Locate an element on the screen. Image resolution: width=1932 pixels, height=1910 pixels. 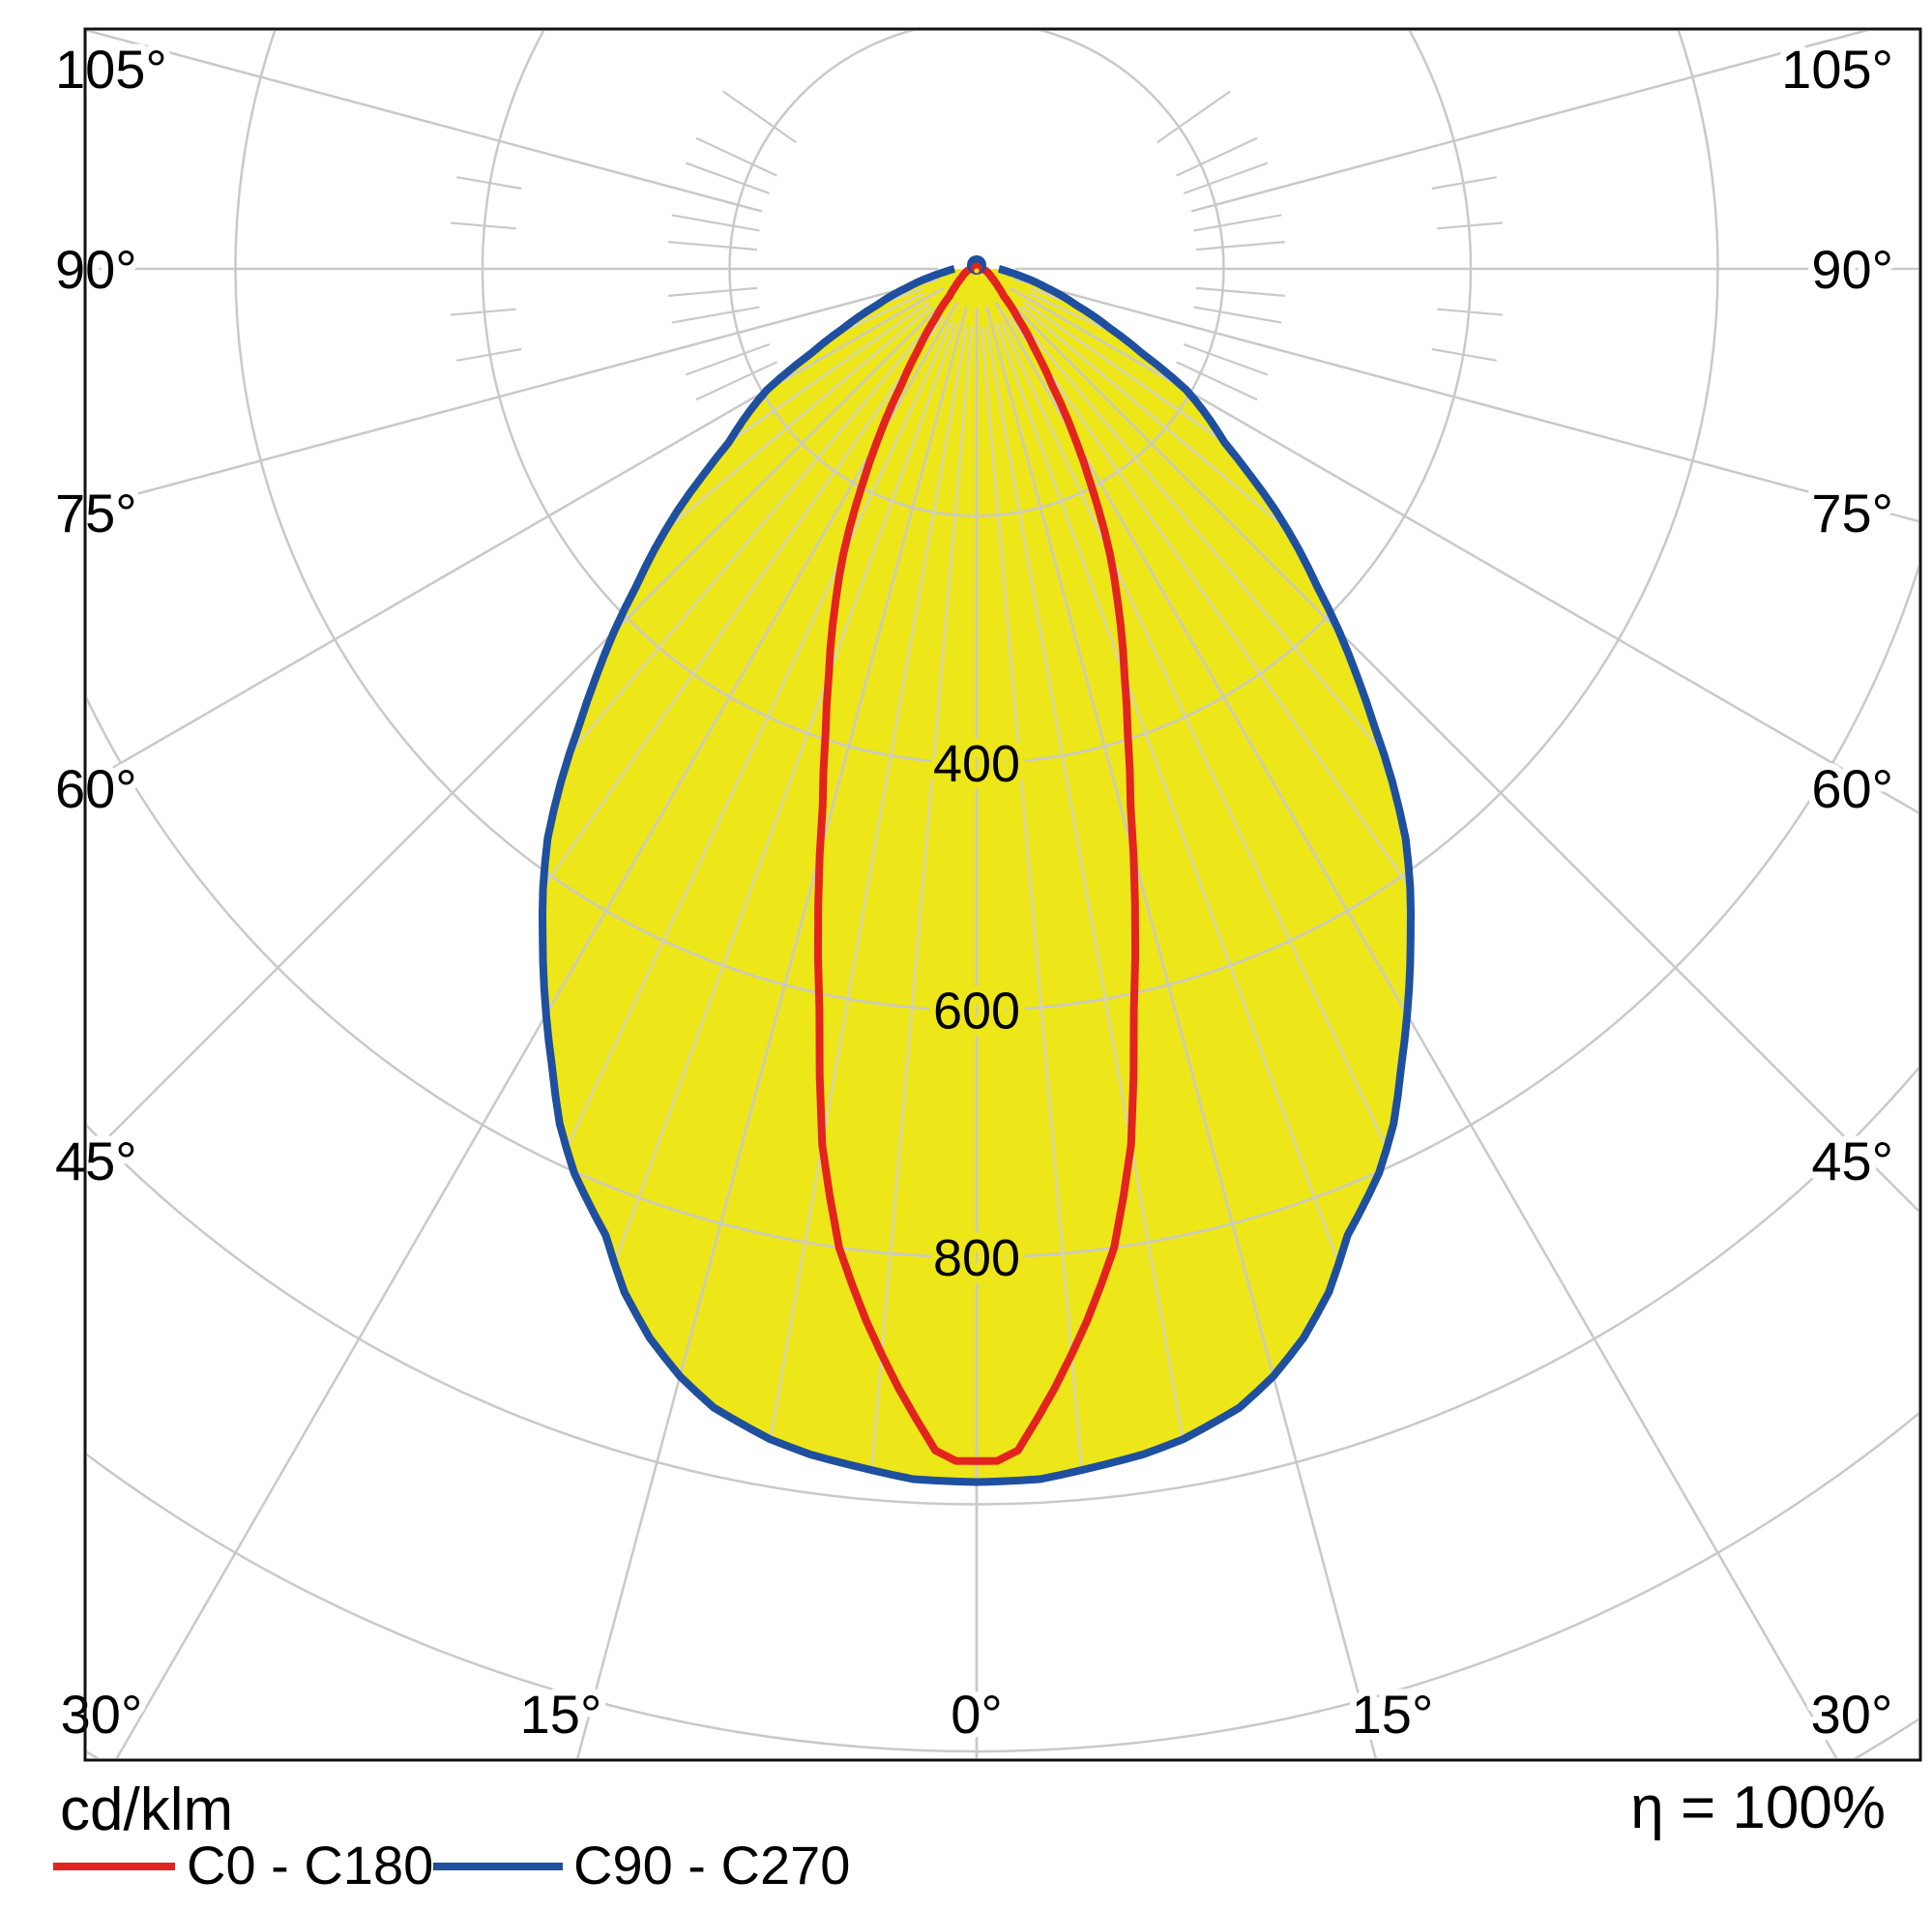
radial-label-600: 600 is located at coordinates (976, 1012).